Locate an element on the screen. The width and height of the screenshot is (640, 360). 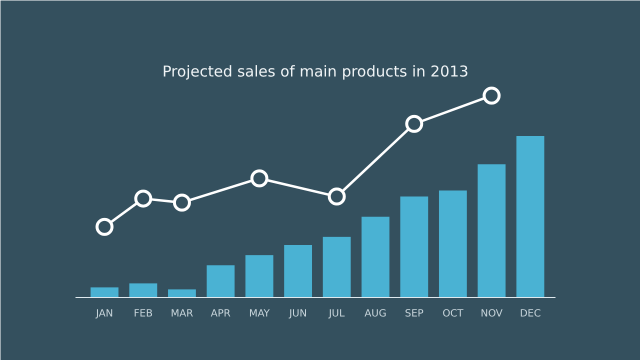
x-tick-label: JAN is located at coordinates (104, 314).